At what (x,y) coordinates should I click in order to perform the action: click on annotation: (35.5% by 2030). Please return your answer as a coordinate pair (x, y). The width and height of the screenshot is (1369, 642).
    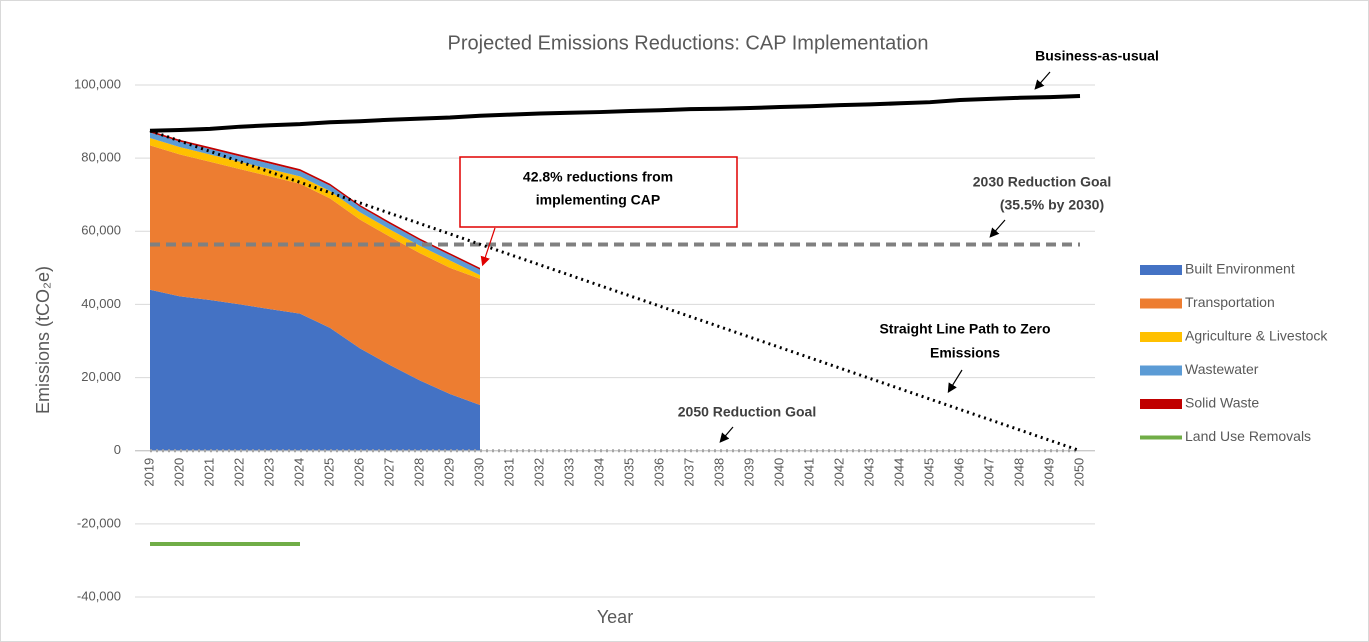
    Looking at the image, I should click on (1052, 205).